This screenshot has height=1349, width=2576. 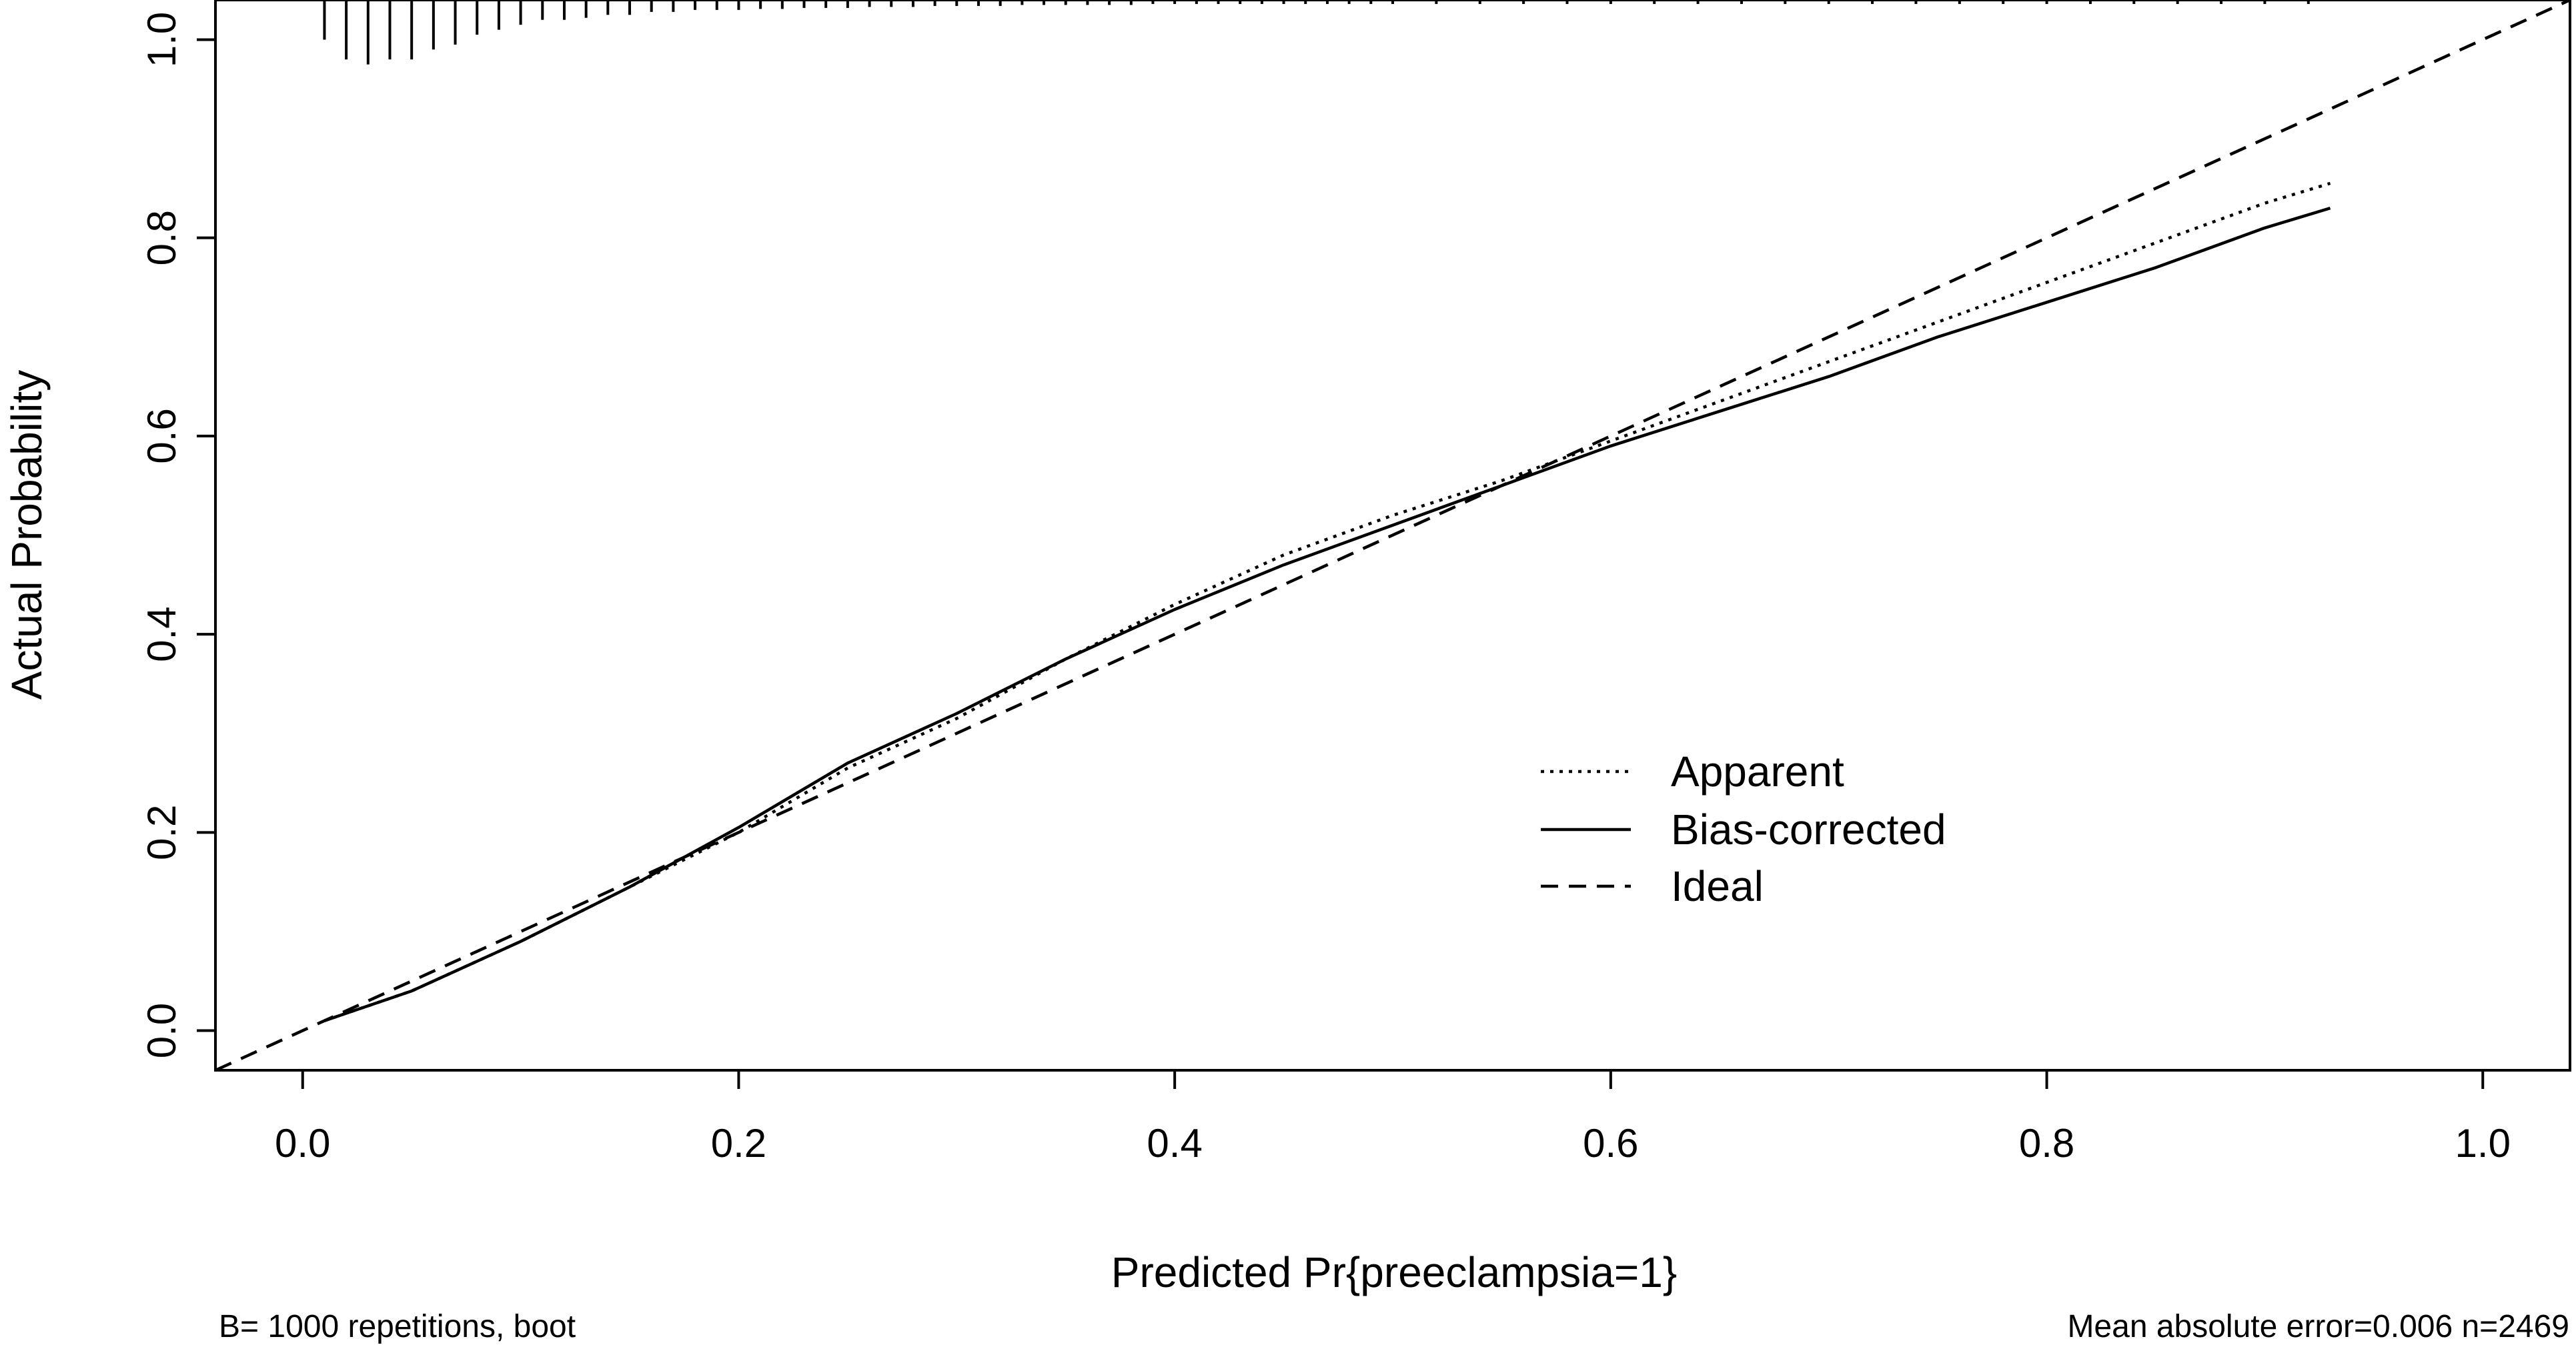 What do you see at coordinates (2318, 1327) in the screenshot?
I see `footnote-mean-absolute-error: Mean absolute error=0.006 n=2469` at bounding box center [2318, 1327].